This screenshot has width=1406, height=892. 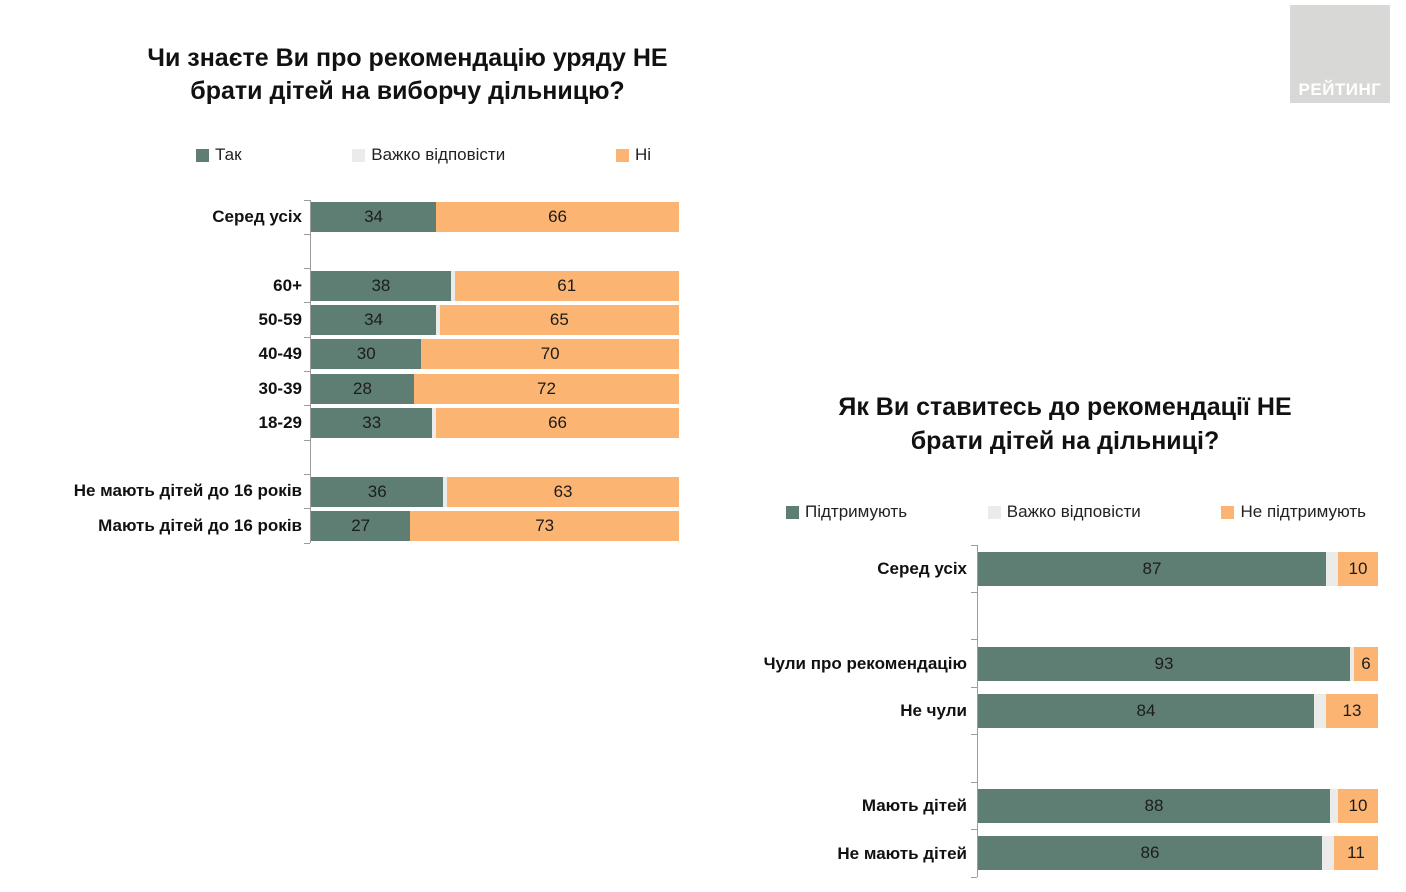 I want to click on legend-swatch-orange-icon, so click(x=1228, y=512).